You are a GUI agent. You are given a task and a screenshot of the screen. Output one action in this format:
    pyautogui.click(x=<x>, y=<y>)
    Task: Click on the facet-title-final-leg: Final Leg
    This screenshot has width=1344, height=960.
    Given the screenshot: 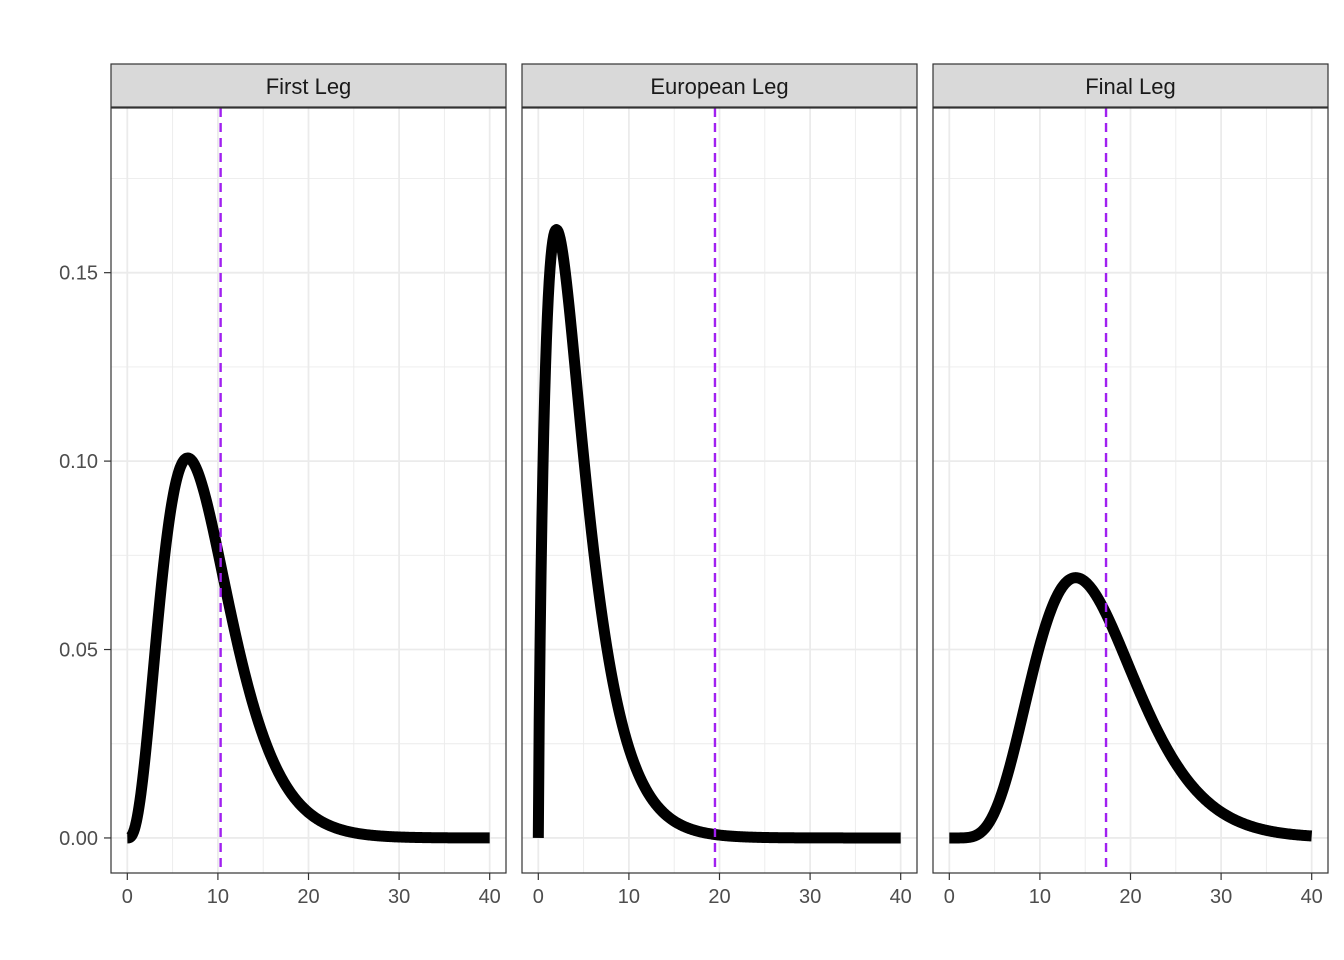 What is the action you would take?
    pyautogui.click(x=1130, y=86)
    